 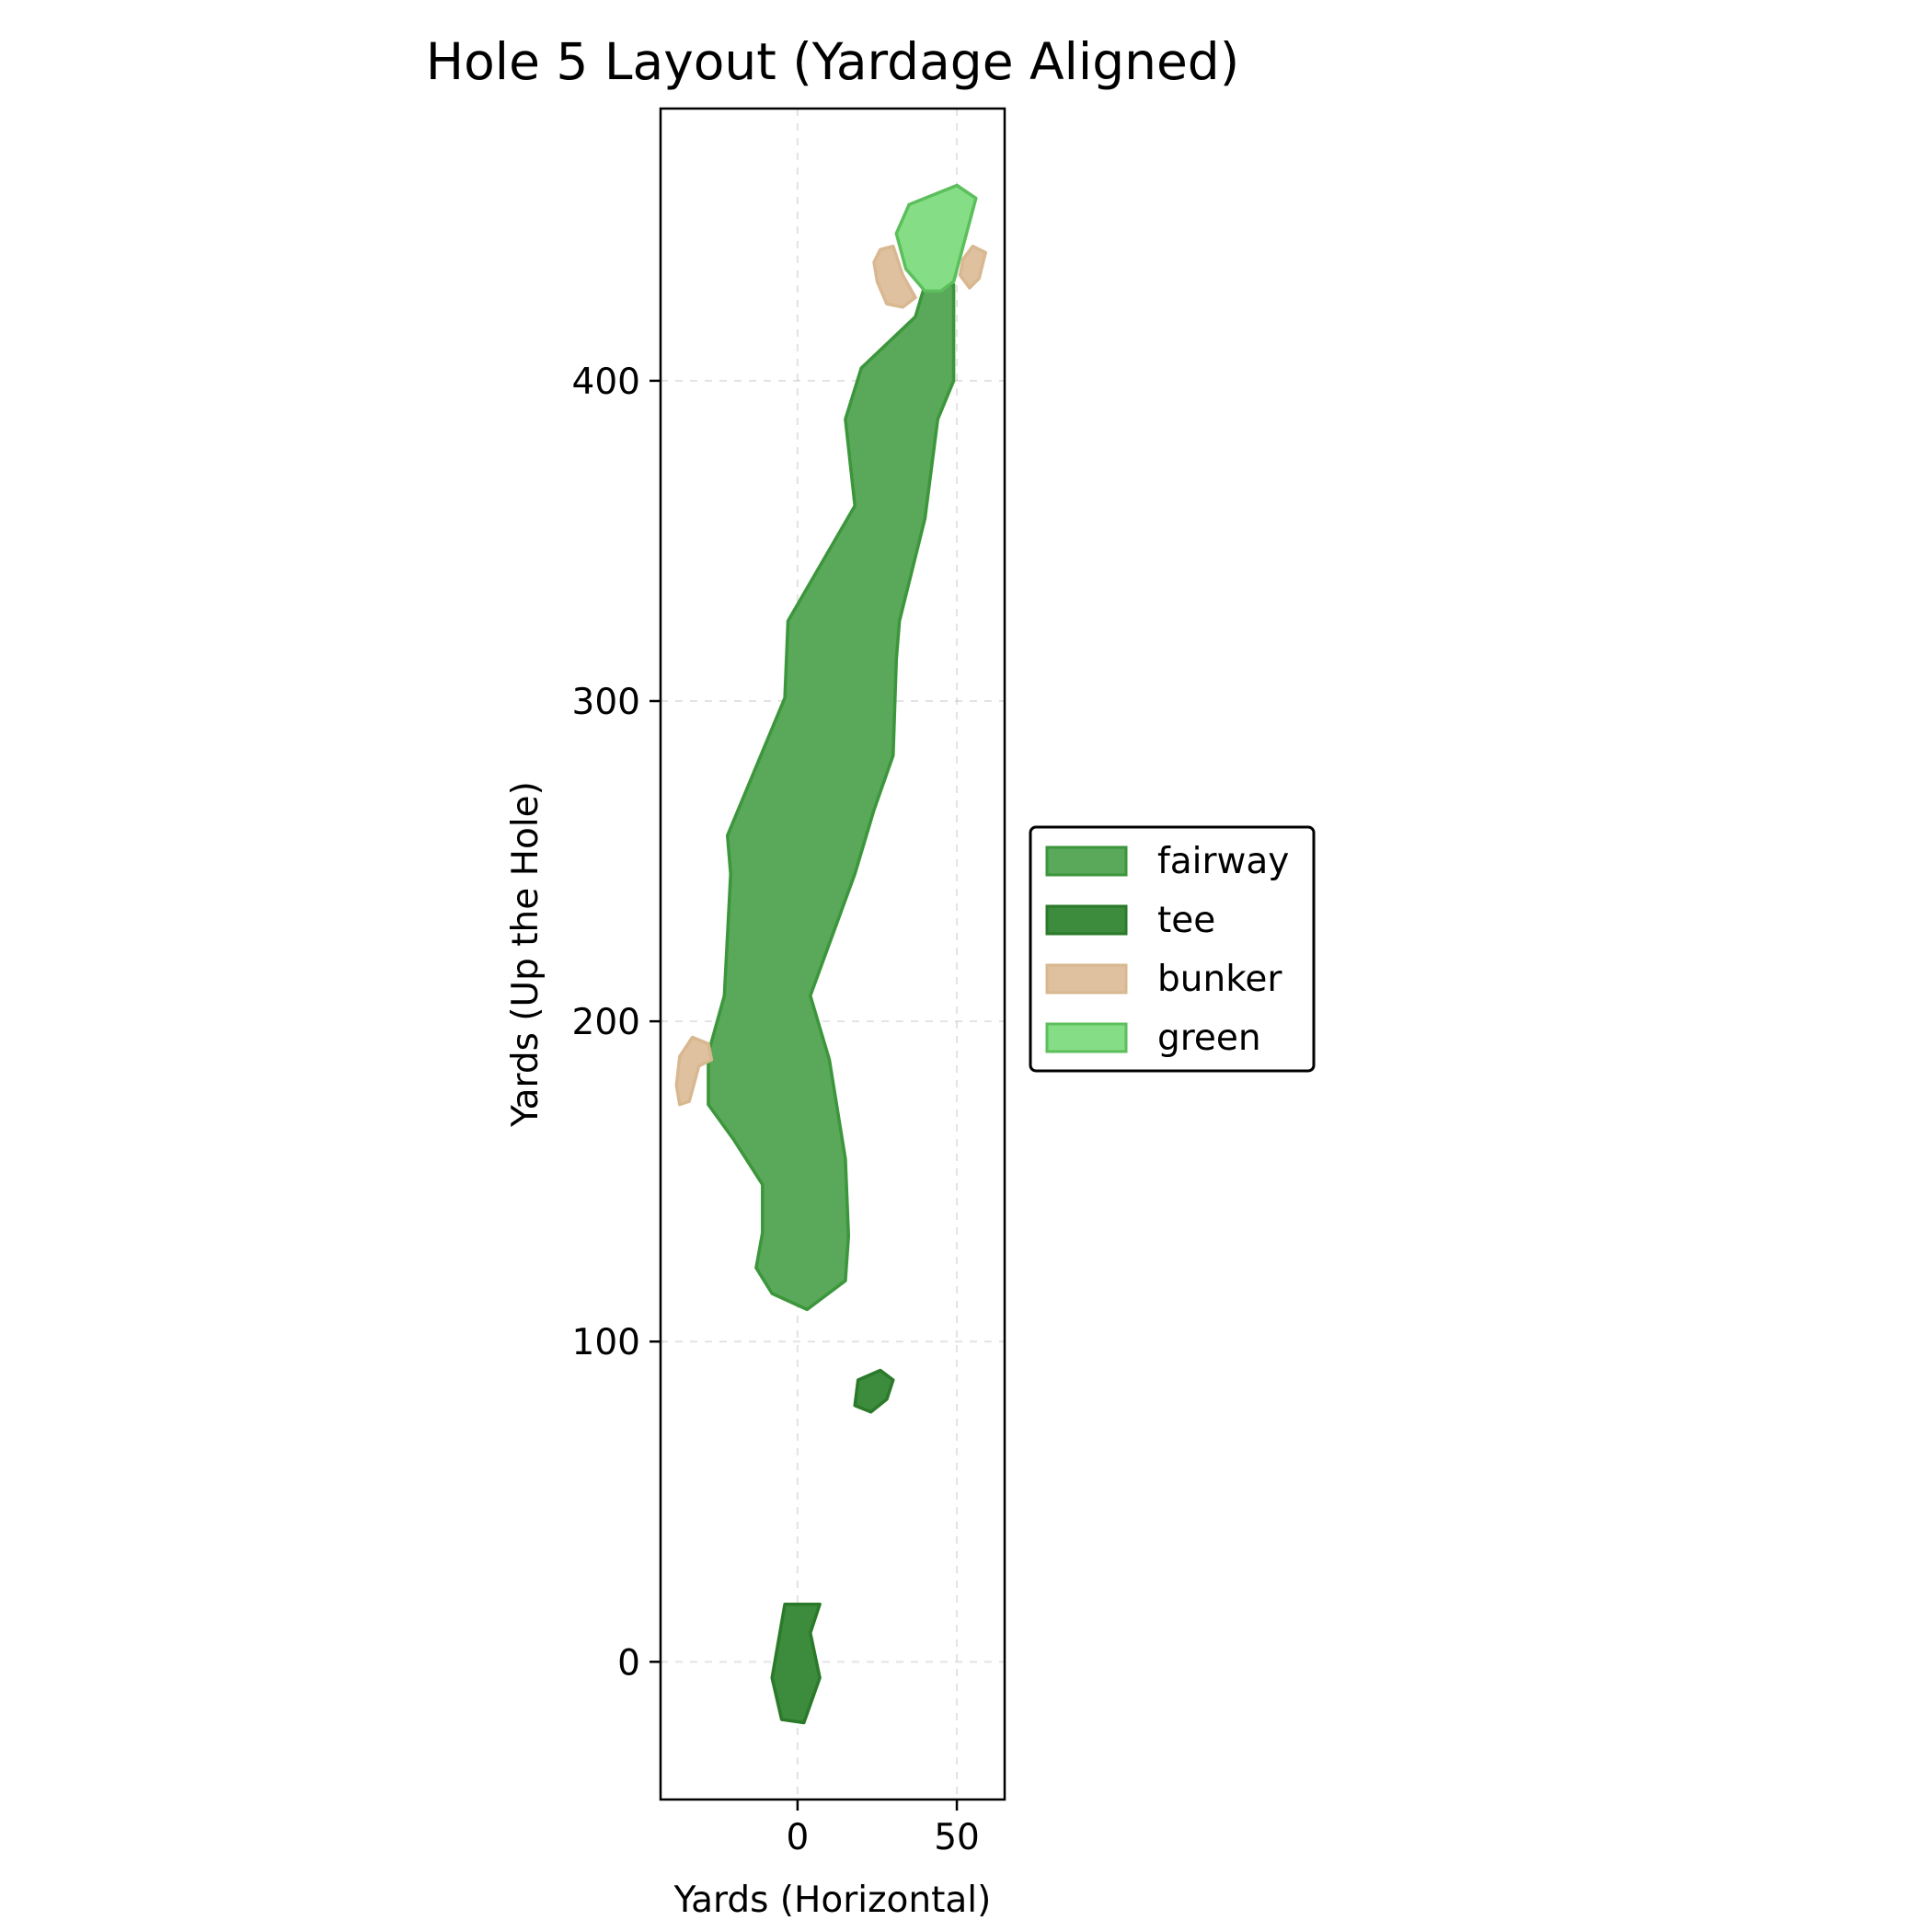 I want to click on legend-box, so click(x=1172, y=949).